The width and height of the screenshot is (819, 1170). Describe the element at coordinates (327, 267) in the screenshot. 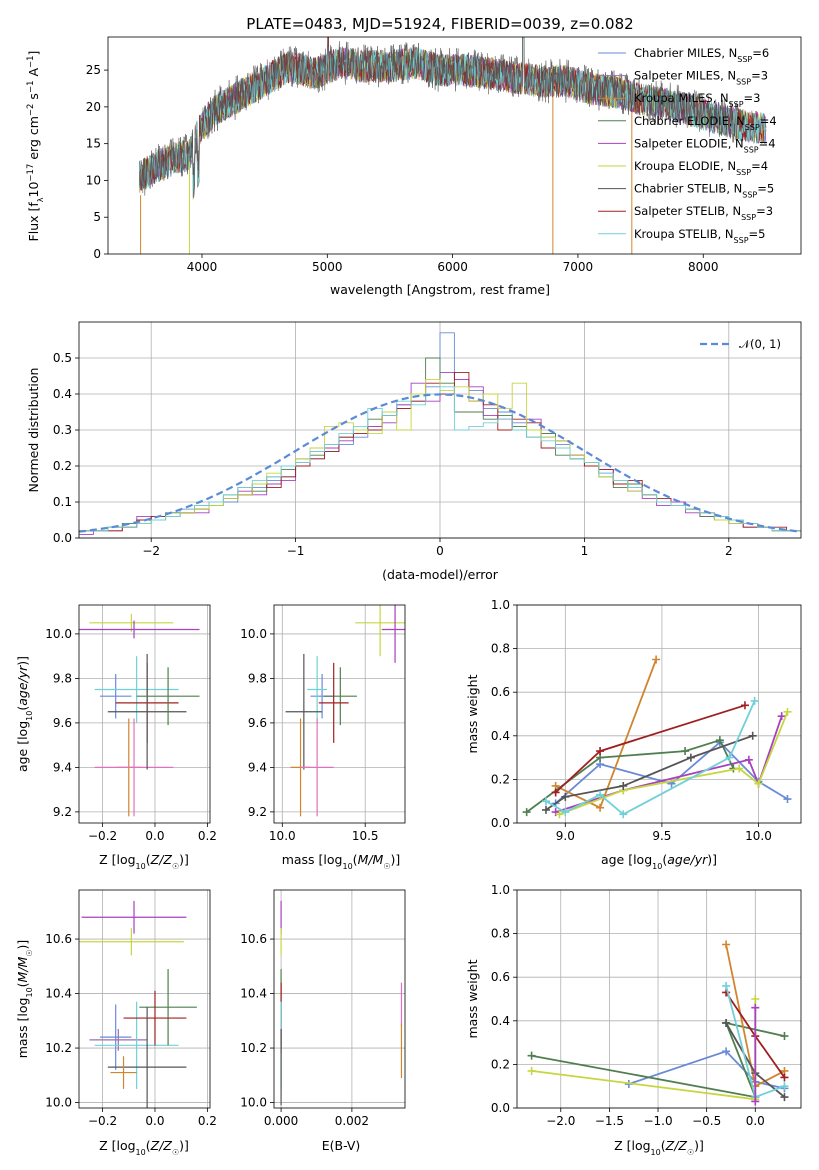

I see `x-tick-label: 5000` at that location.